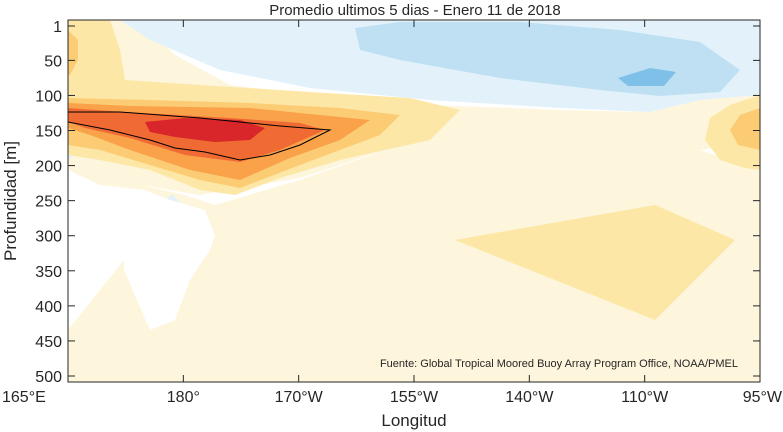 This screenshot has width=783, height=432. Describe the element at coordinates (745, 129) in the screenshot. I see `anomaly-region-warm-3-east` at that location.